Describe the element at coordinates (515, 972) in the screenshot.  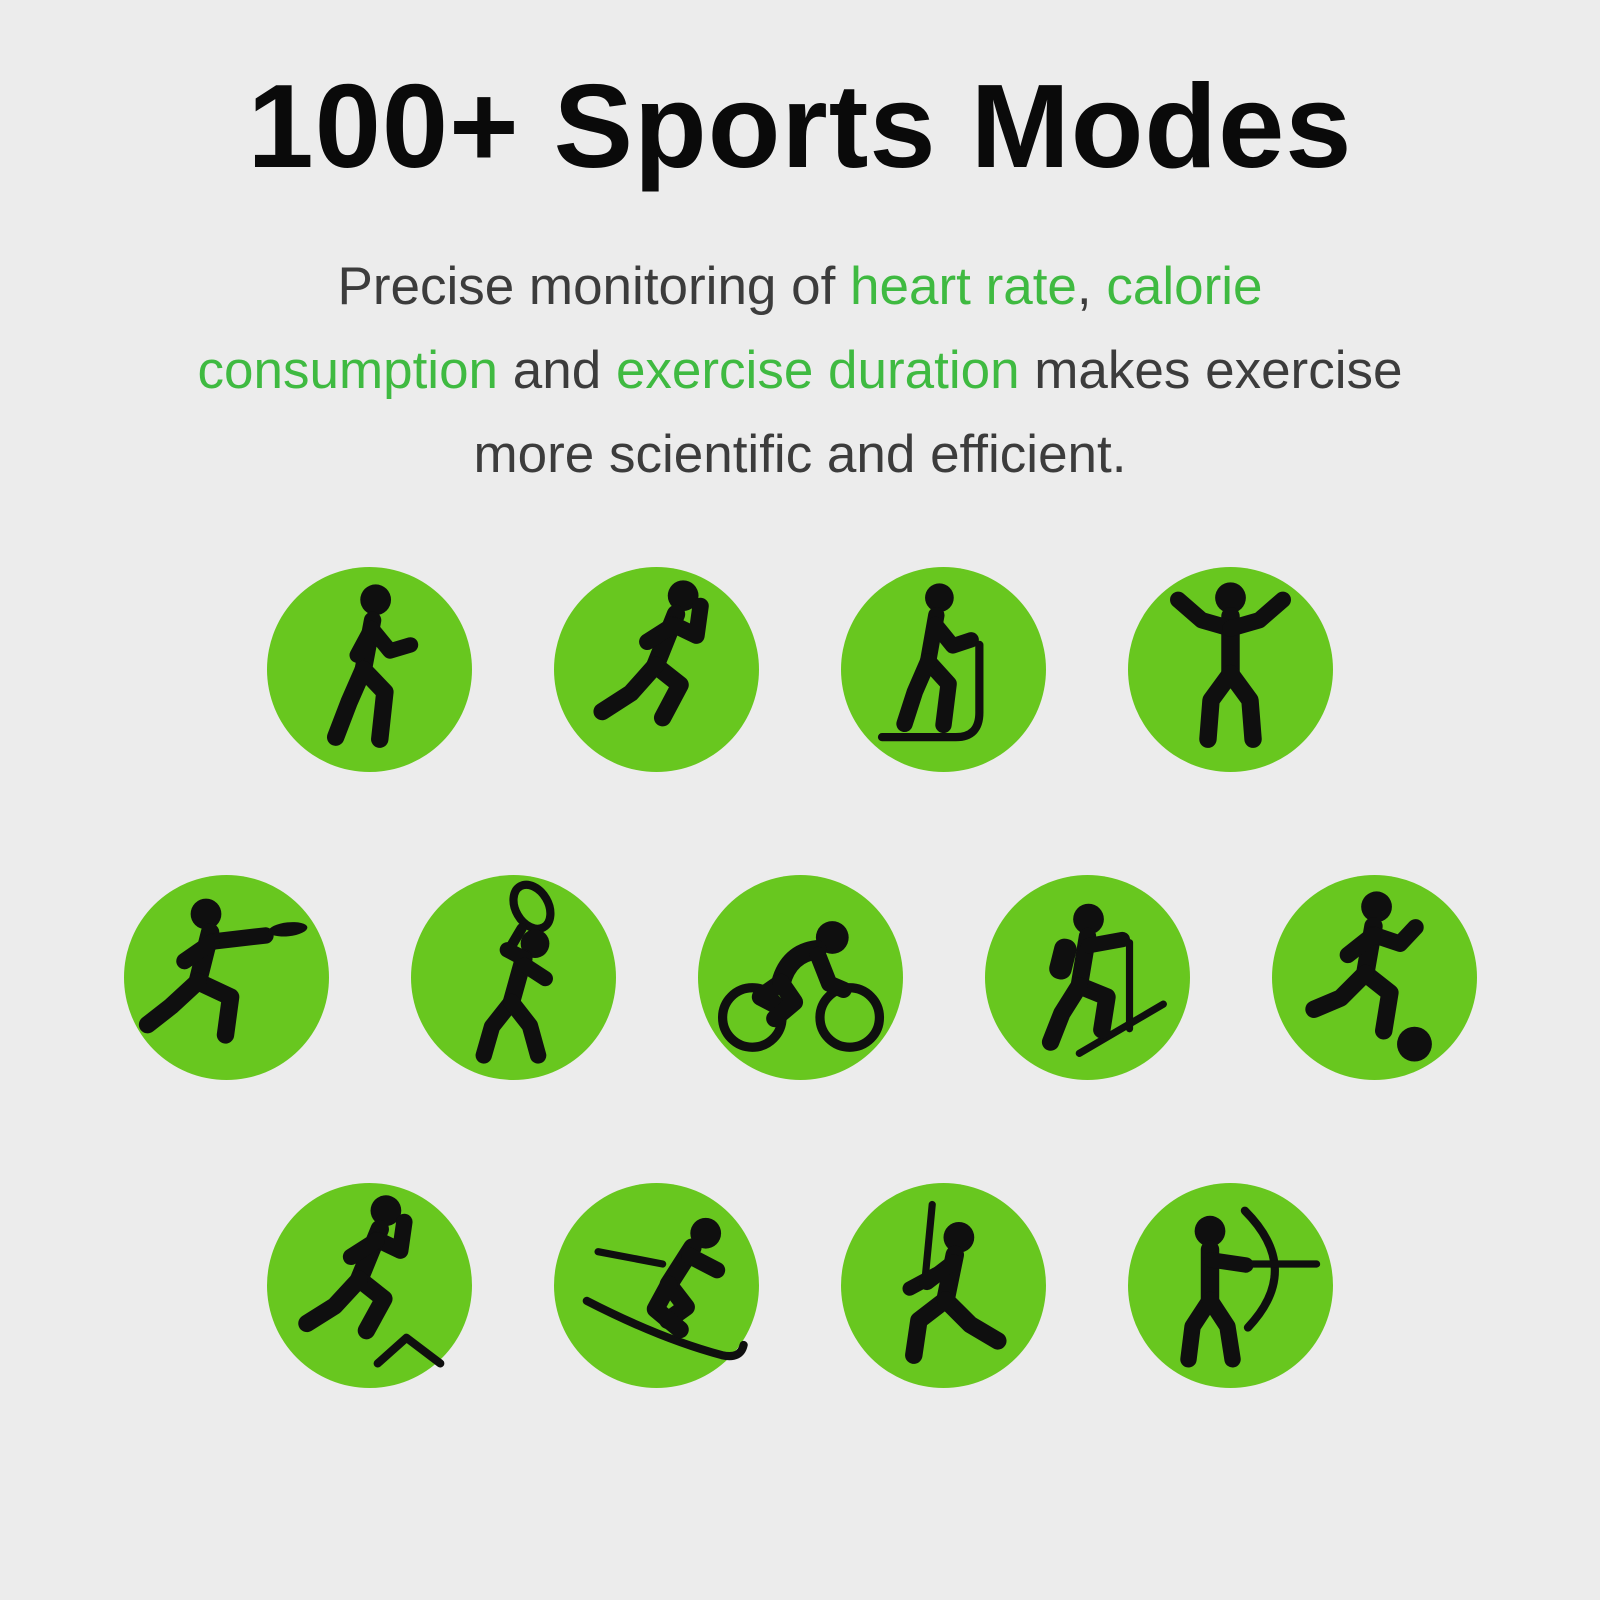
I see `tennis-icon` at that location.